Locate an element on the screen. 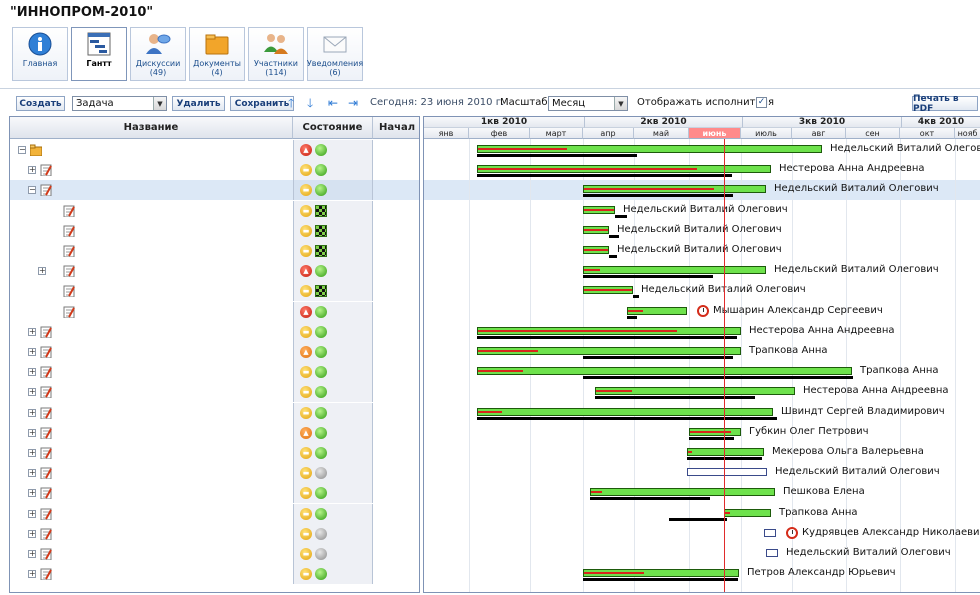  delete-button: Удалить is located at coordinates (198, 103).